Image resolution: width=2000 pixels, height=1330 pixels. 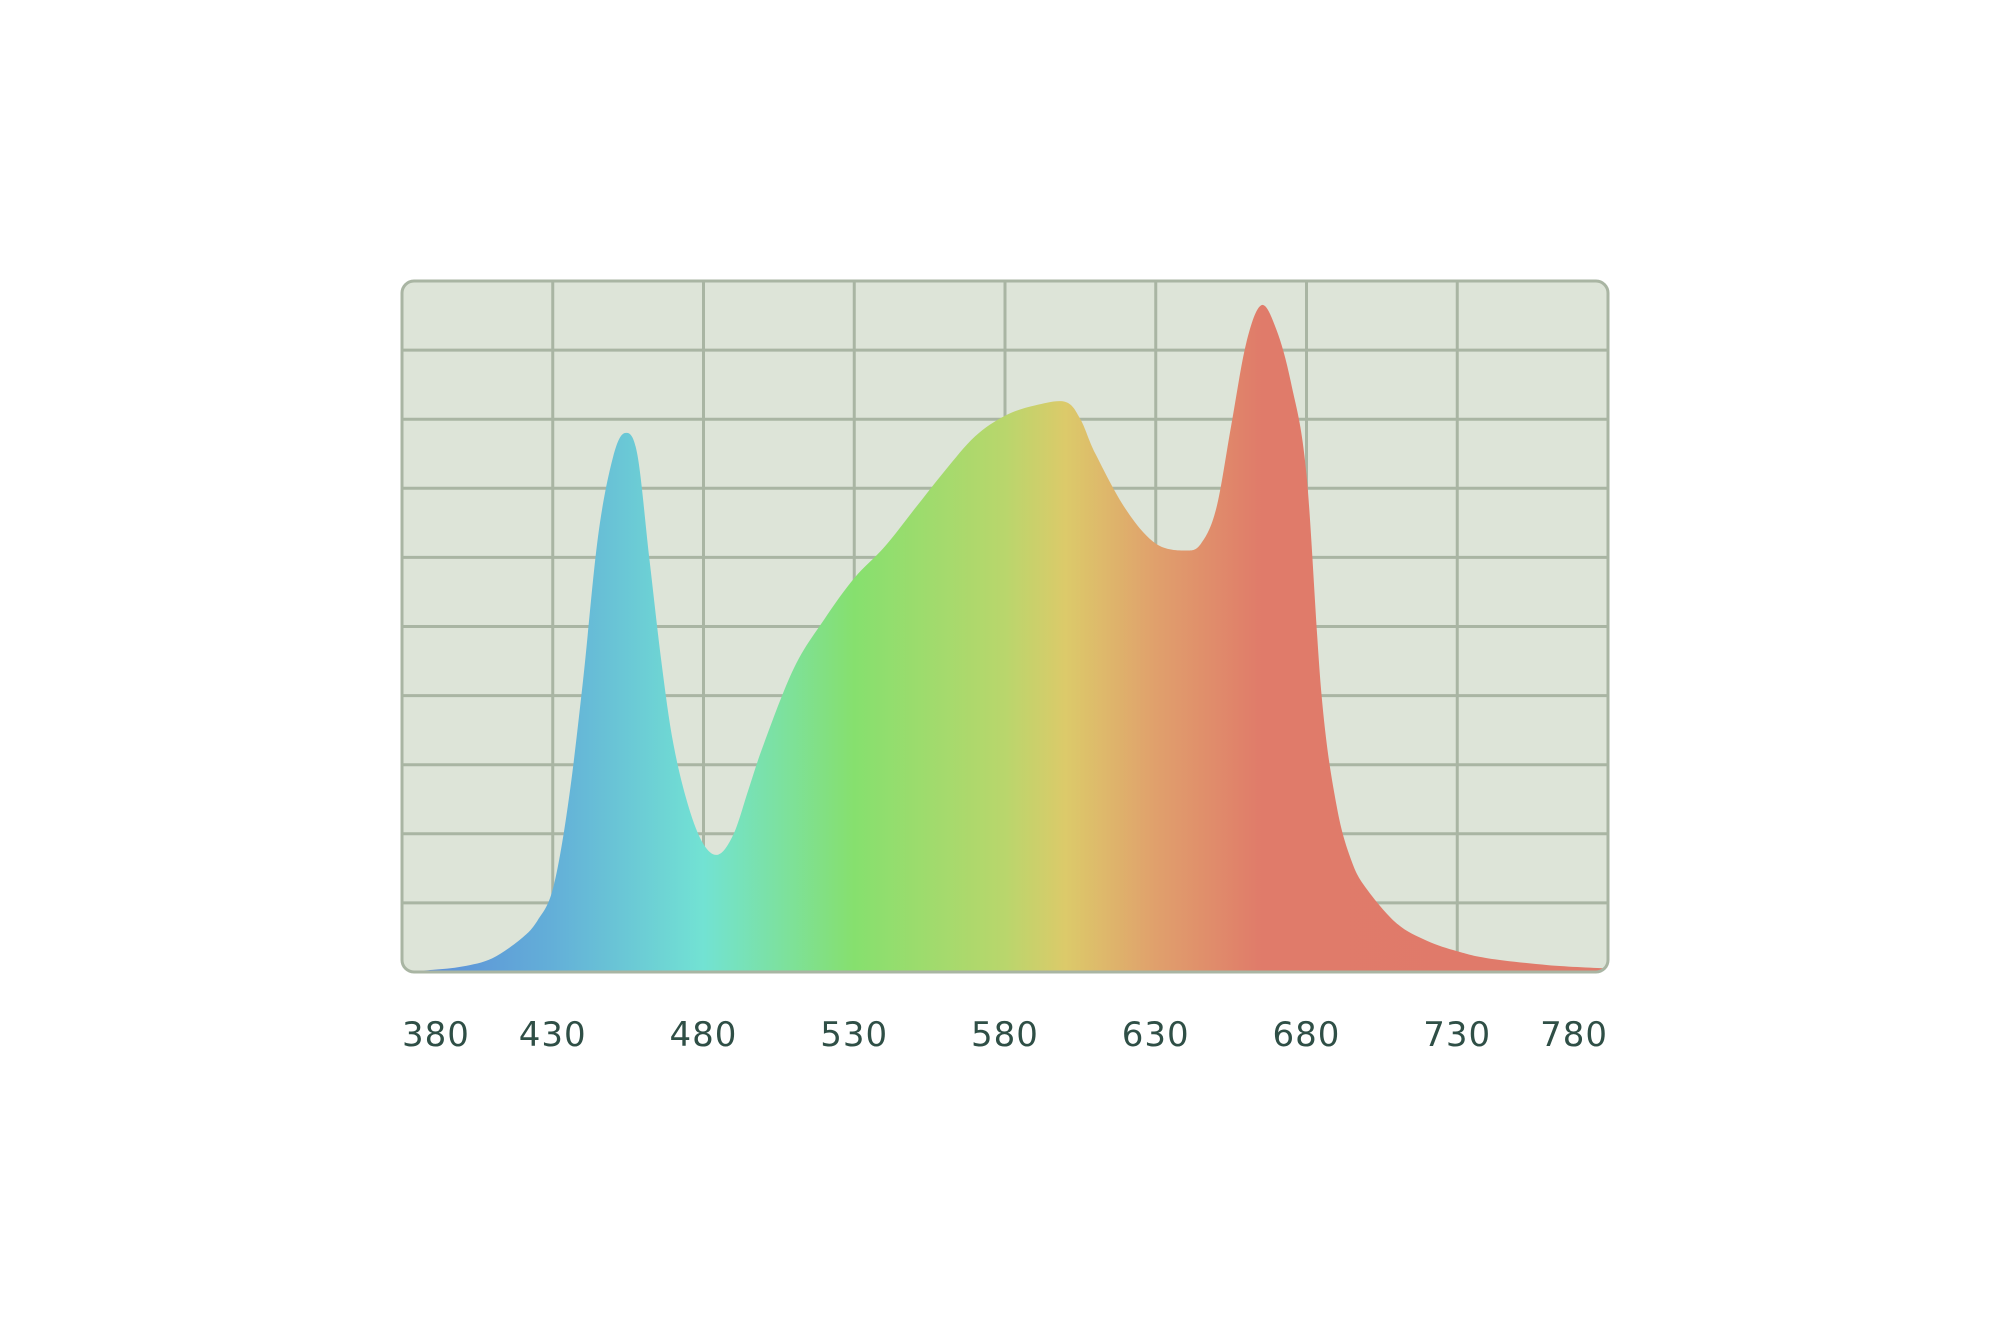 What do you see at coordinates (704, 1035) in the screenshot?
I see `x-tick-label-480: 480` at bounding box center [704, 1035].